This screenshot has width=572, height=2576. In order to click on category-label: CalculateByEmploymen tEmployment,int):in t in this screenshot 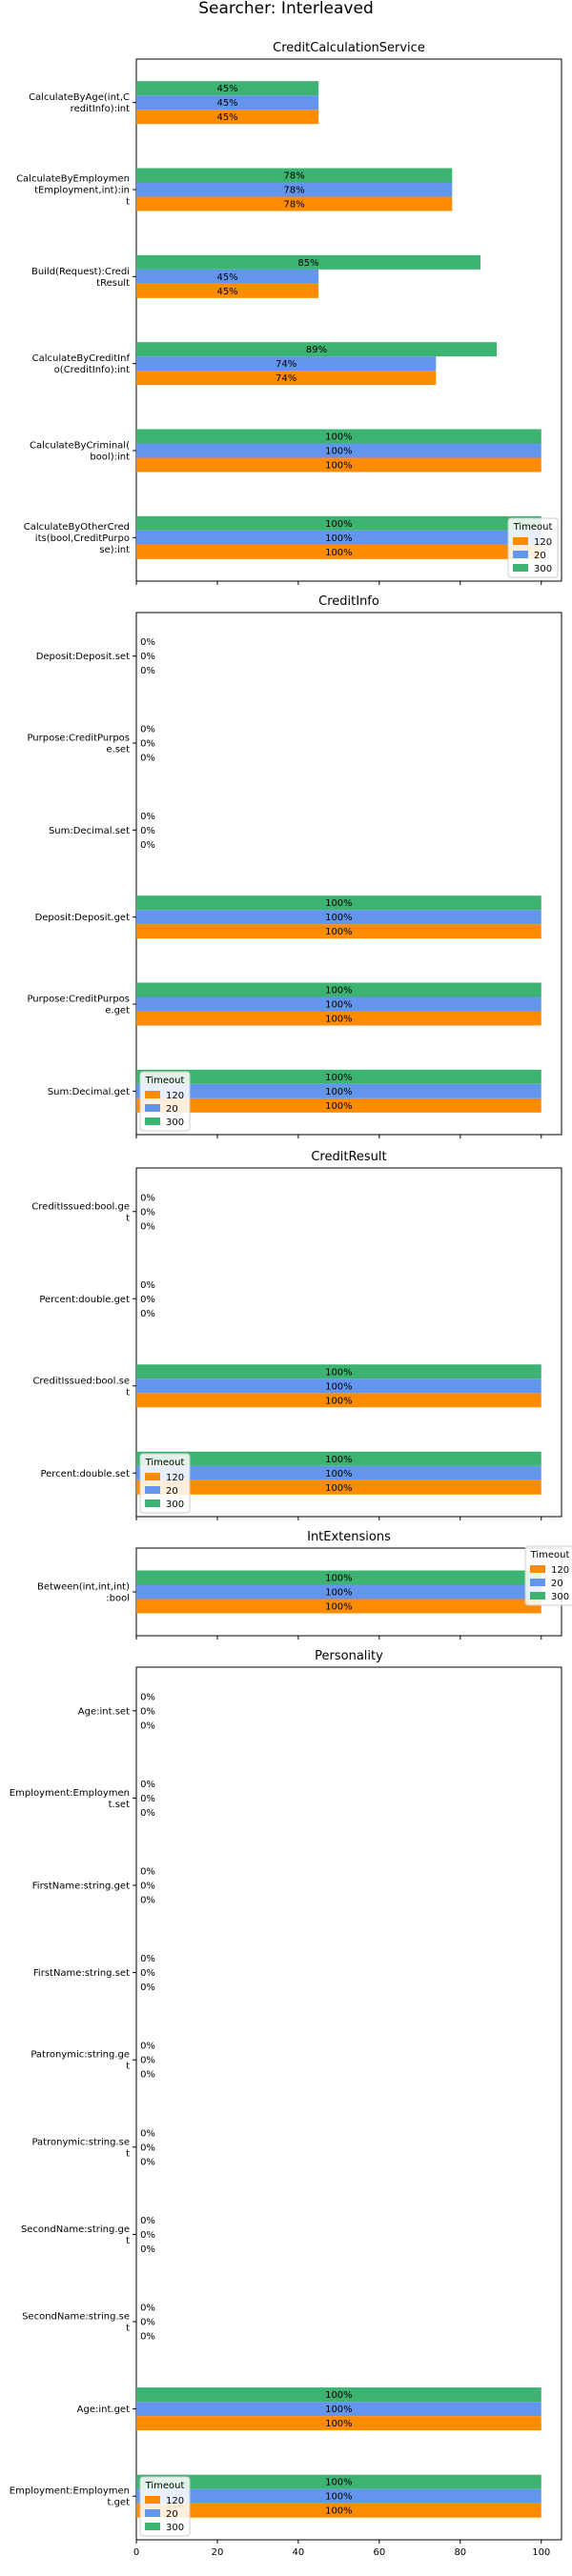, I will do `click(73, 191)`.